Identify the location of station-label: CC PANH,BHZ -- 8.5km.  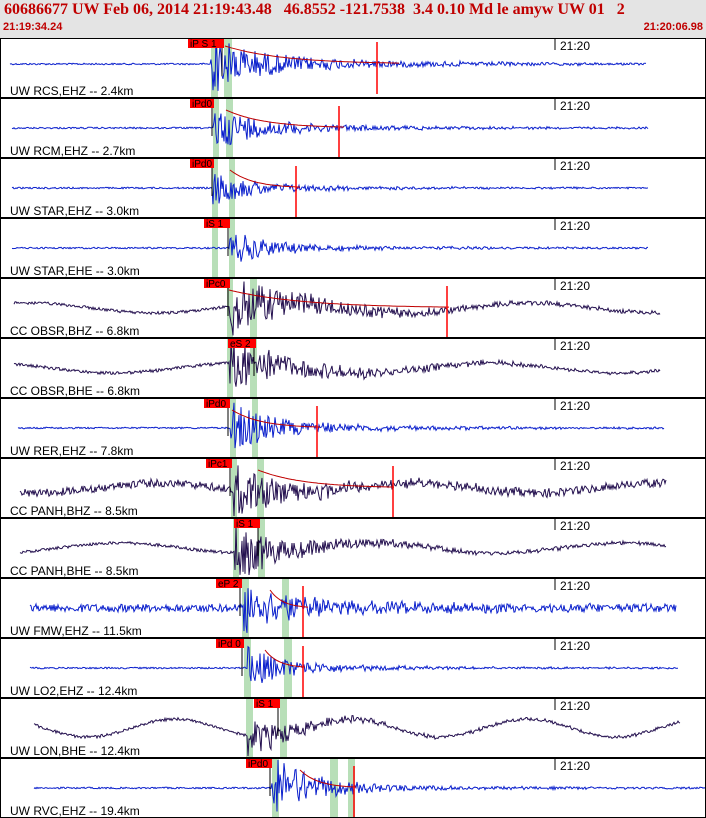
(74, 511).